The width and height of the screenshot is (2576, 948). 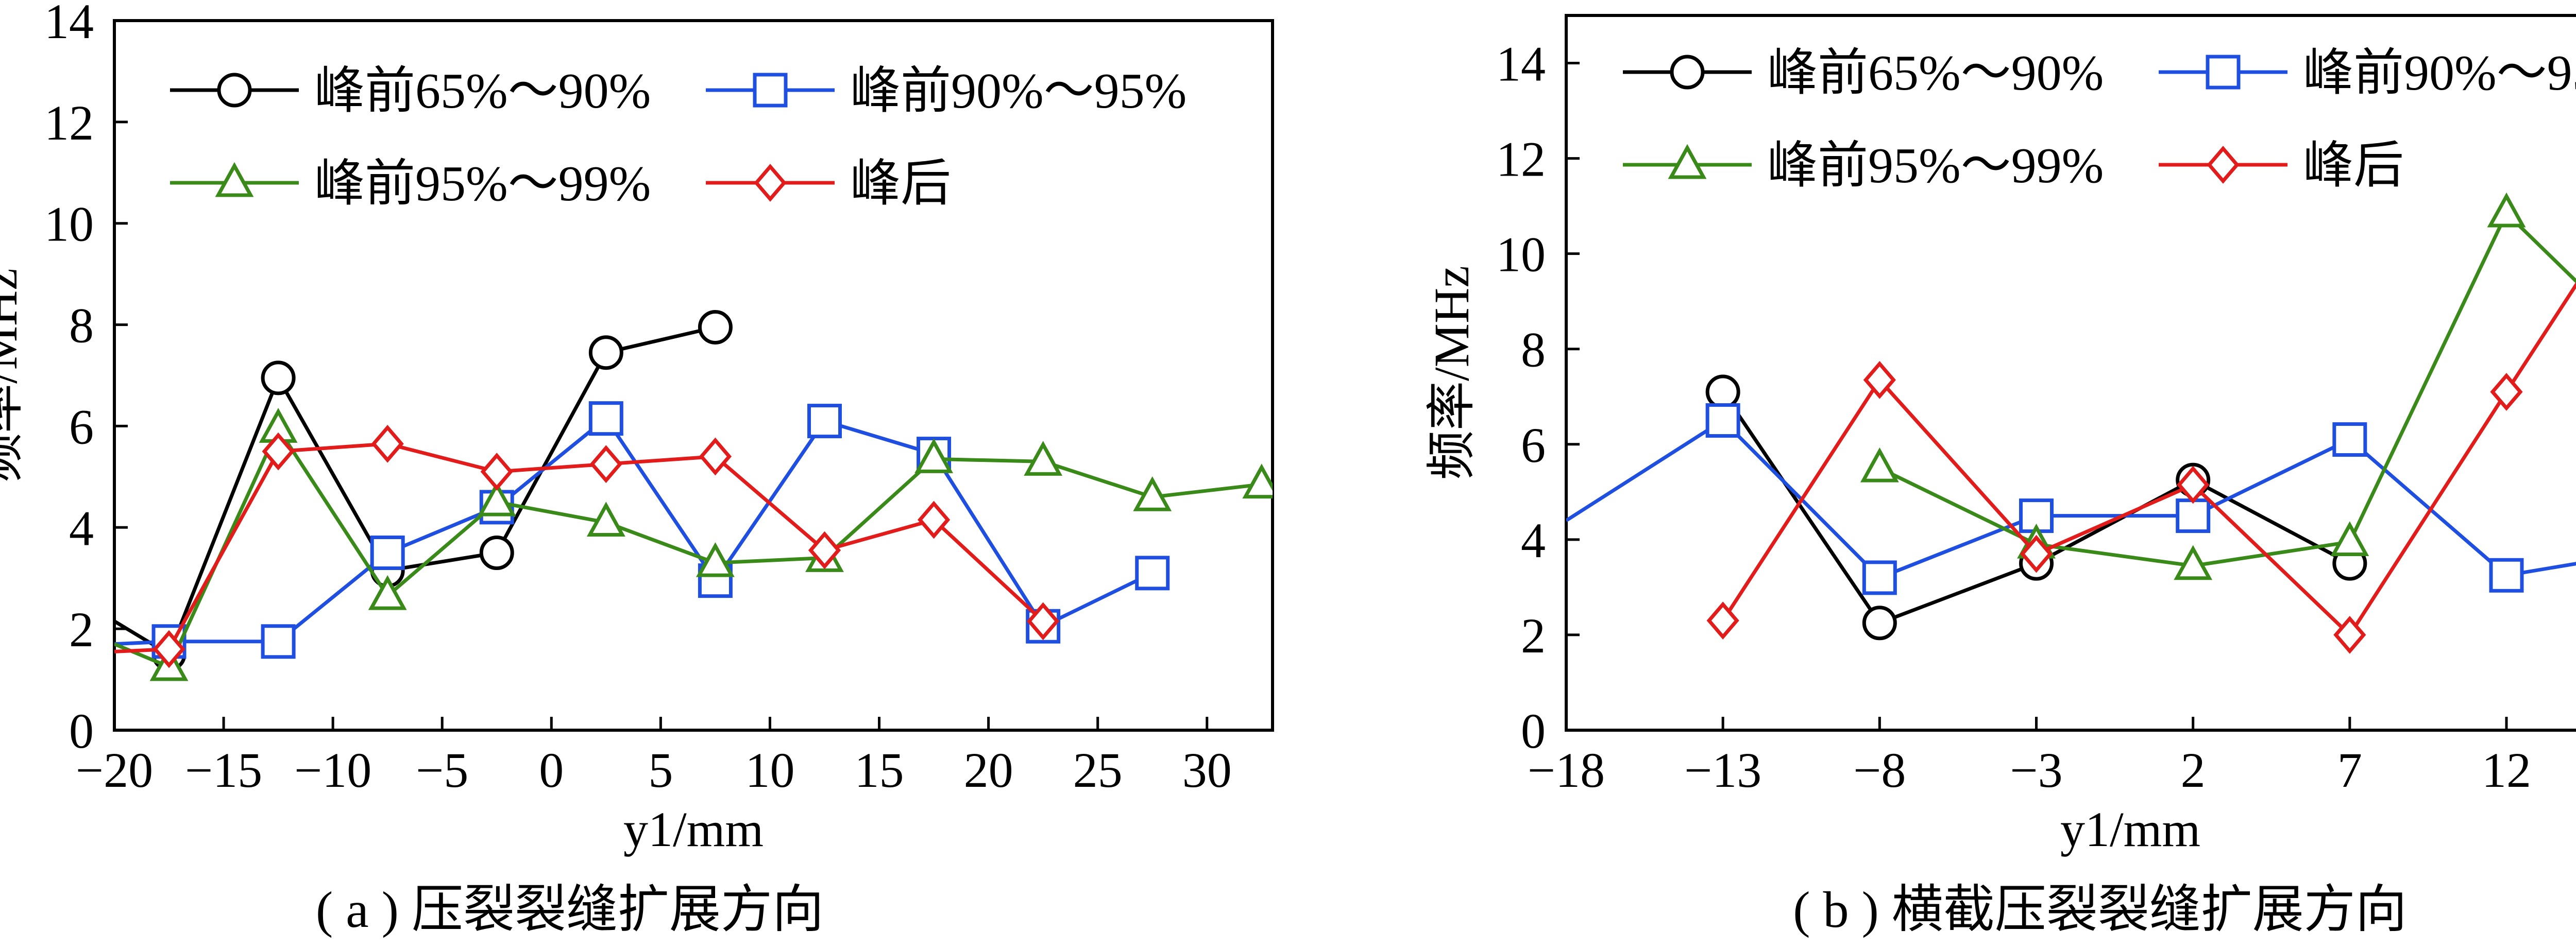 What do you see at coordinates (1018, 91) in the screenshot?
I see `chart-a-legend-label: 峰前90%～95%` at bounding box center [1018, 91].